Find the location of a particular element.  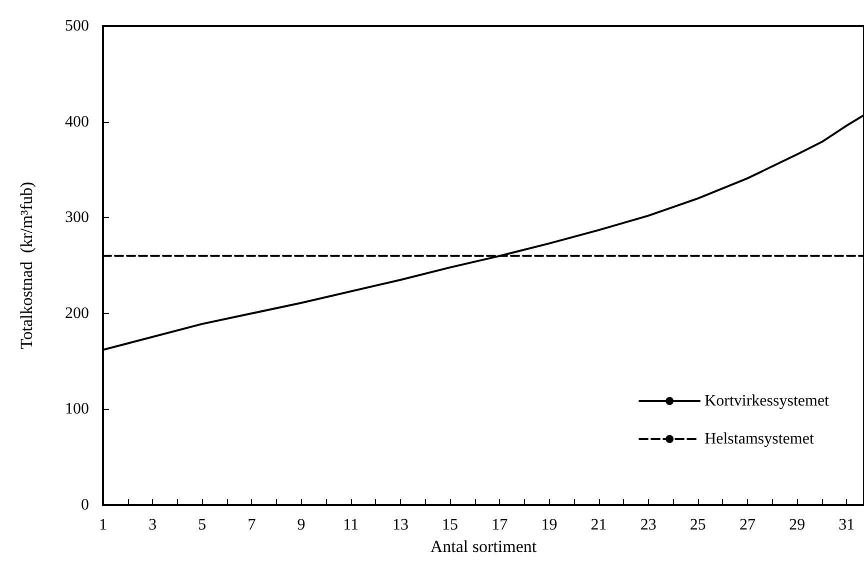

y-tick-label: 100 is located at coordinates (77, 409).